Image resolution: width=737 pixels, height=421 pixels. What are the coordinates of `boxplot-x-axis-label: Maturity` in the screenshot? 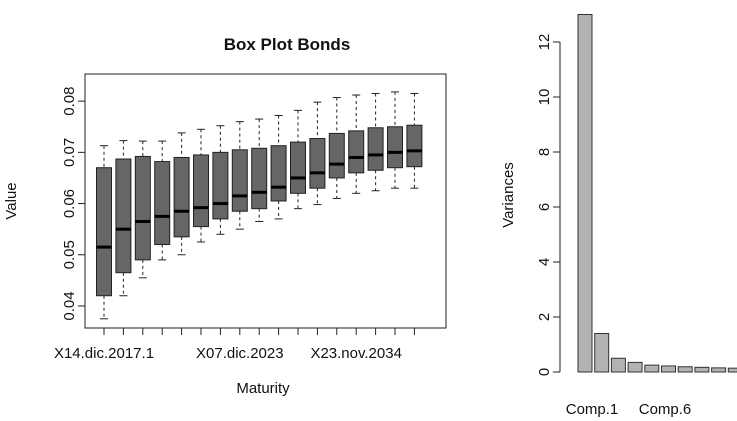 It's located at (263, 388).